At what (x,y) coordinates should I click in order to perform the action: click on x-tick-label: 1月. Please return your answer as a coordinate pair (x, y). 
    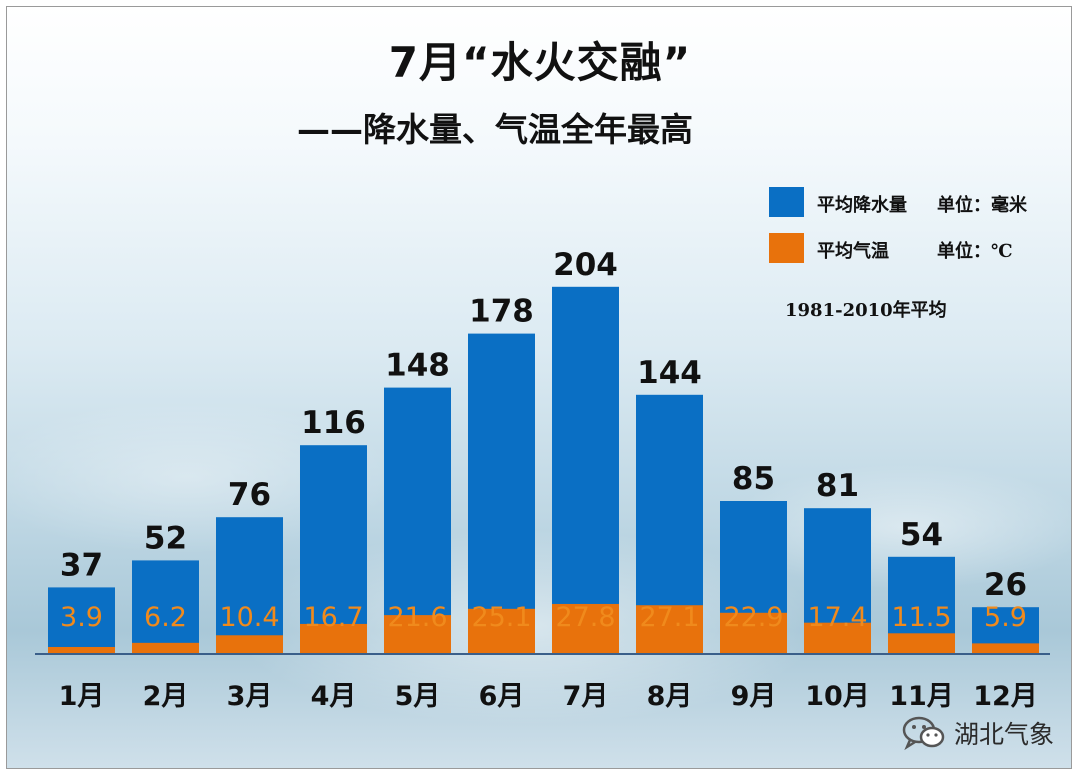
    Looking at the image, I should click on (82, 696).